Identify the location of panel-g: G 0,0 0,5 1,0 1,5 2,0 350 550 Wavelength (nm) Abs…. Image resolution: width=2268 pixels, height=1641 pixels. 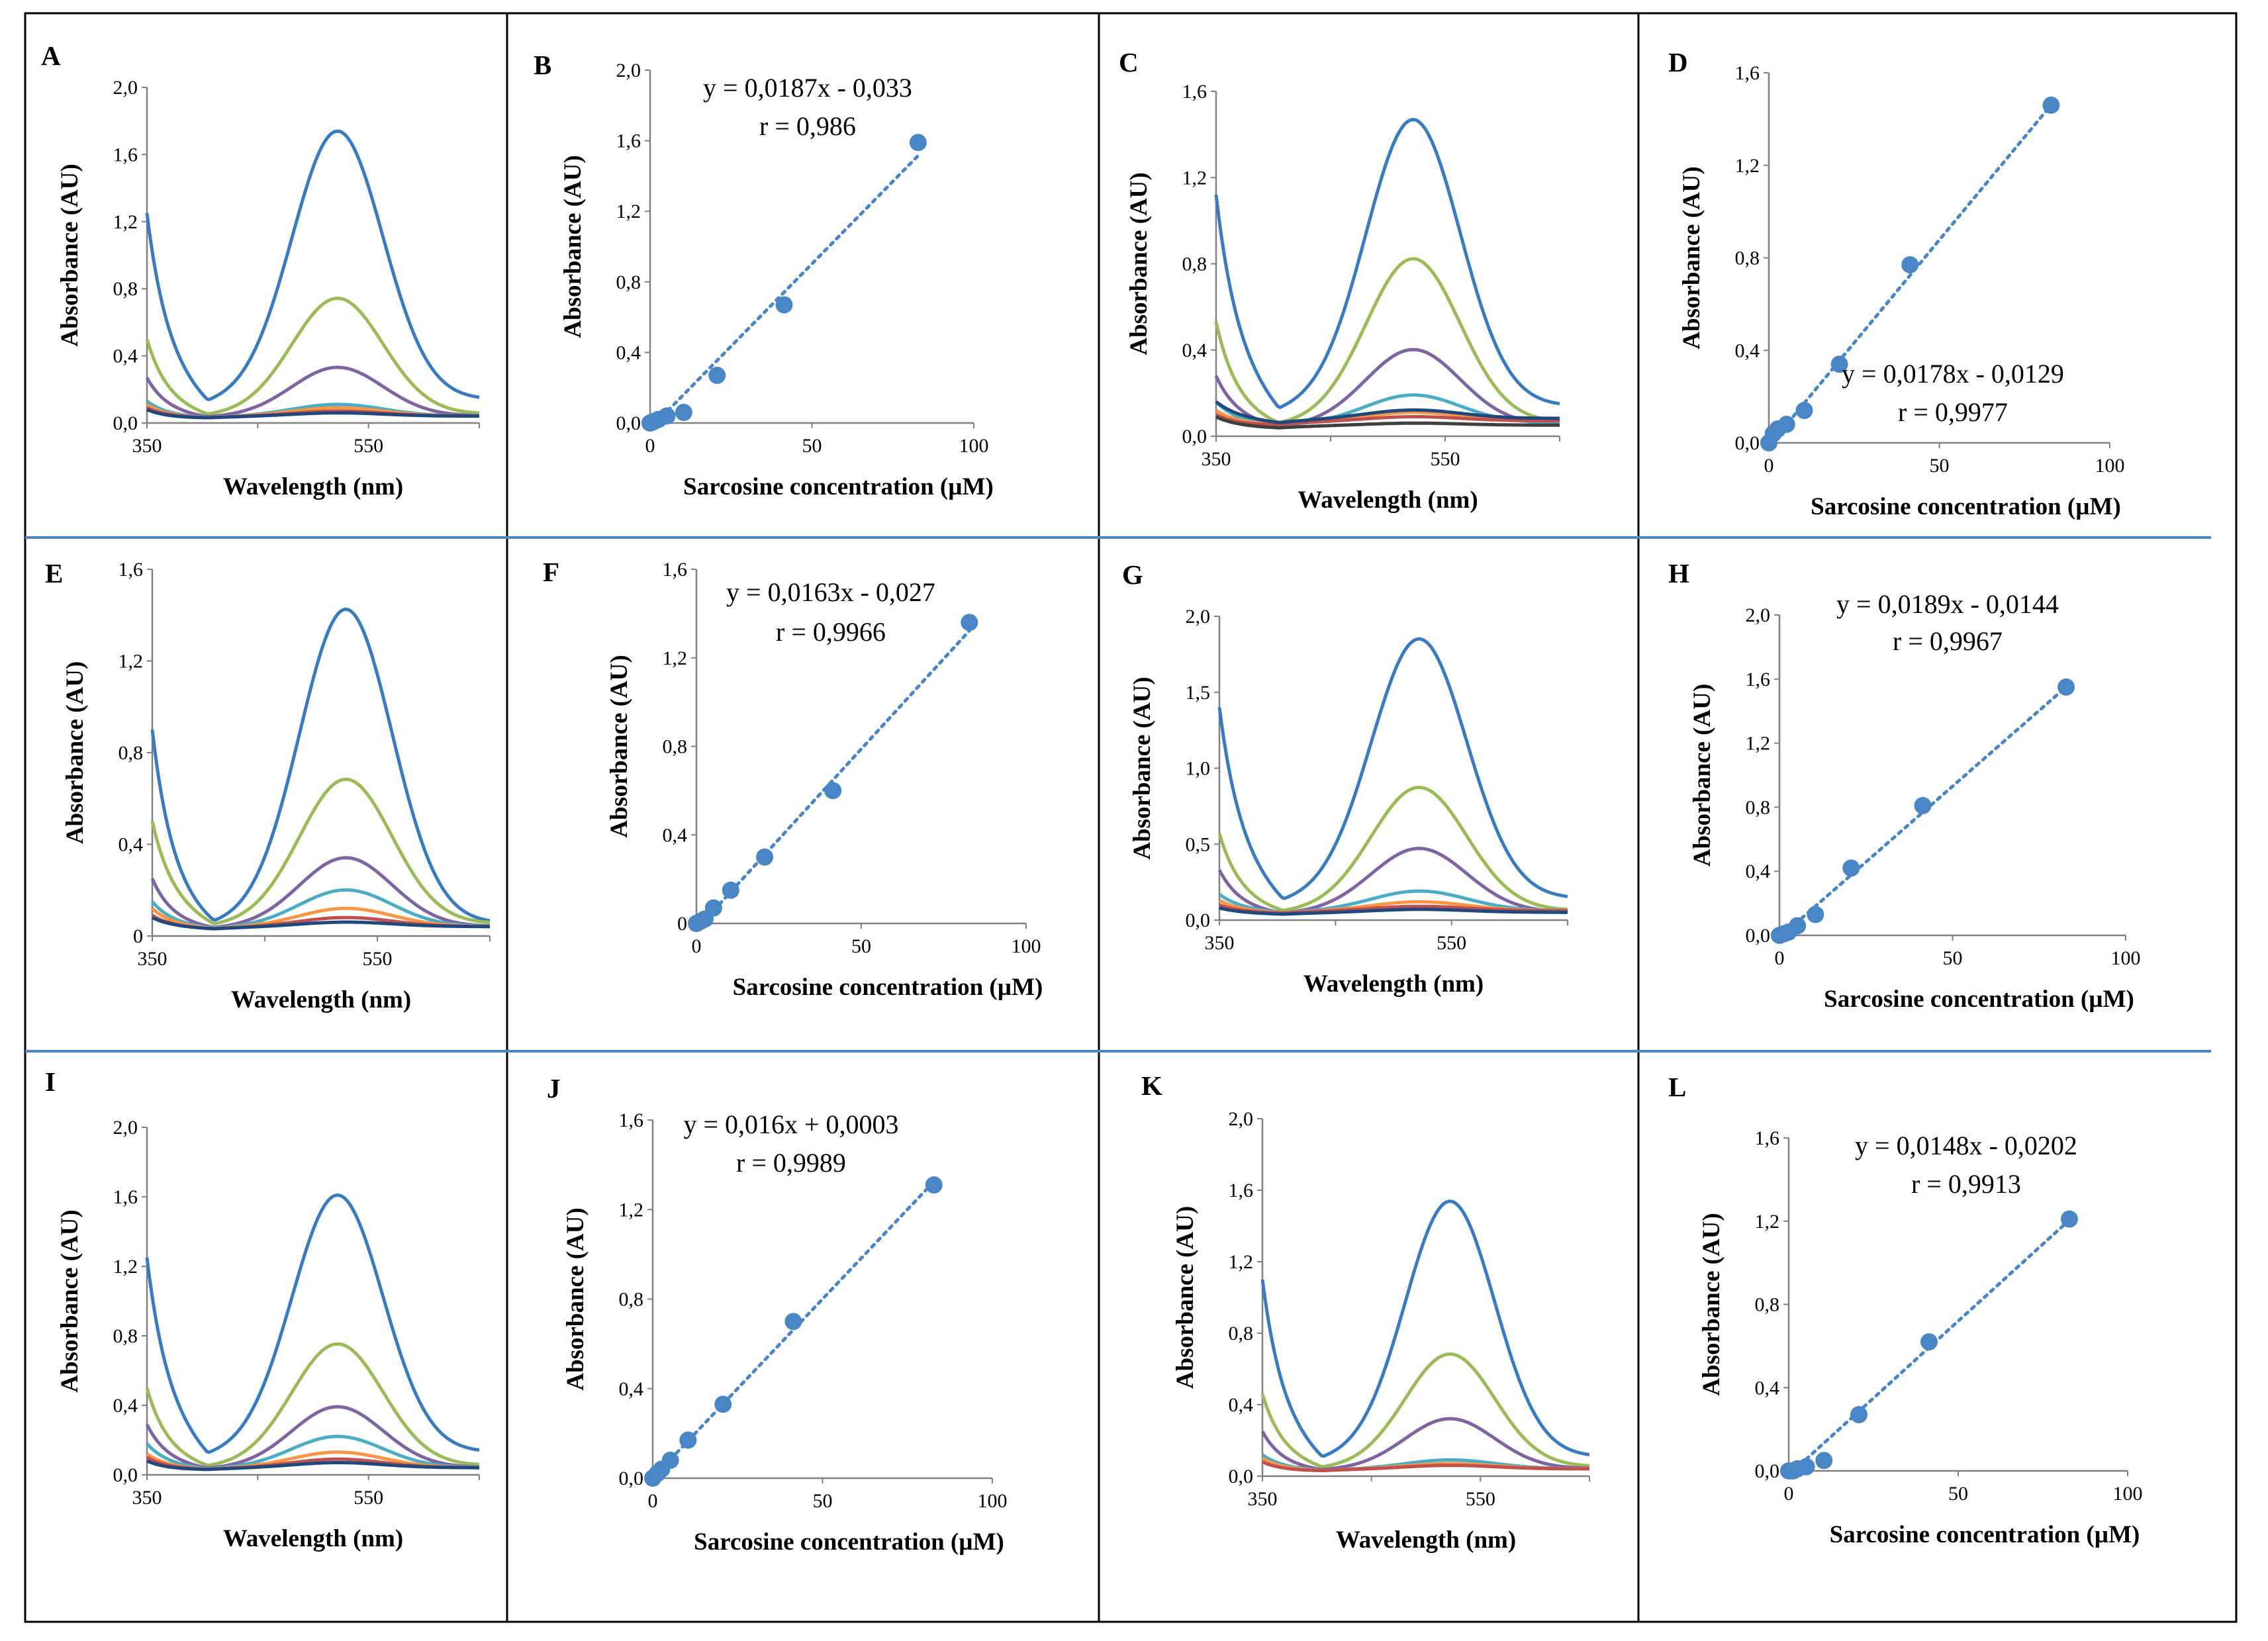
(1345, 778).